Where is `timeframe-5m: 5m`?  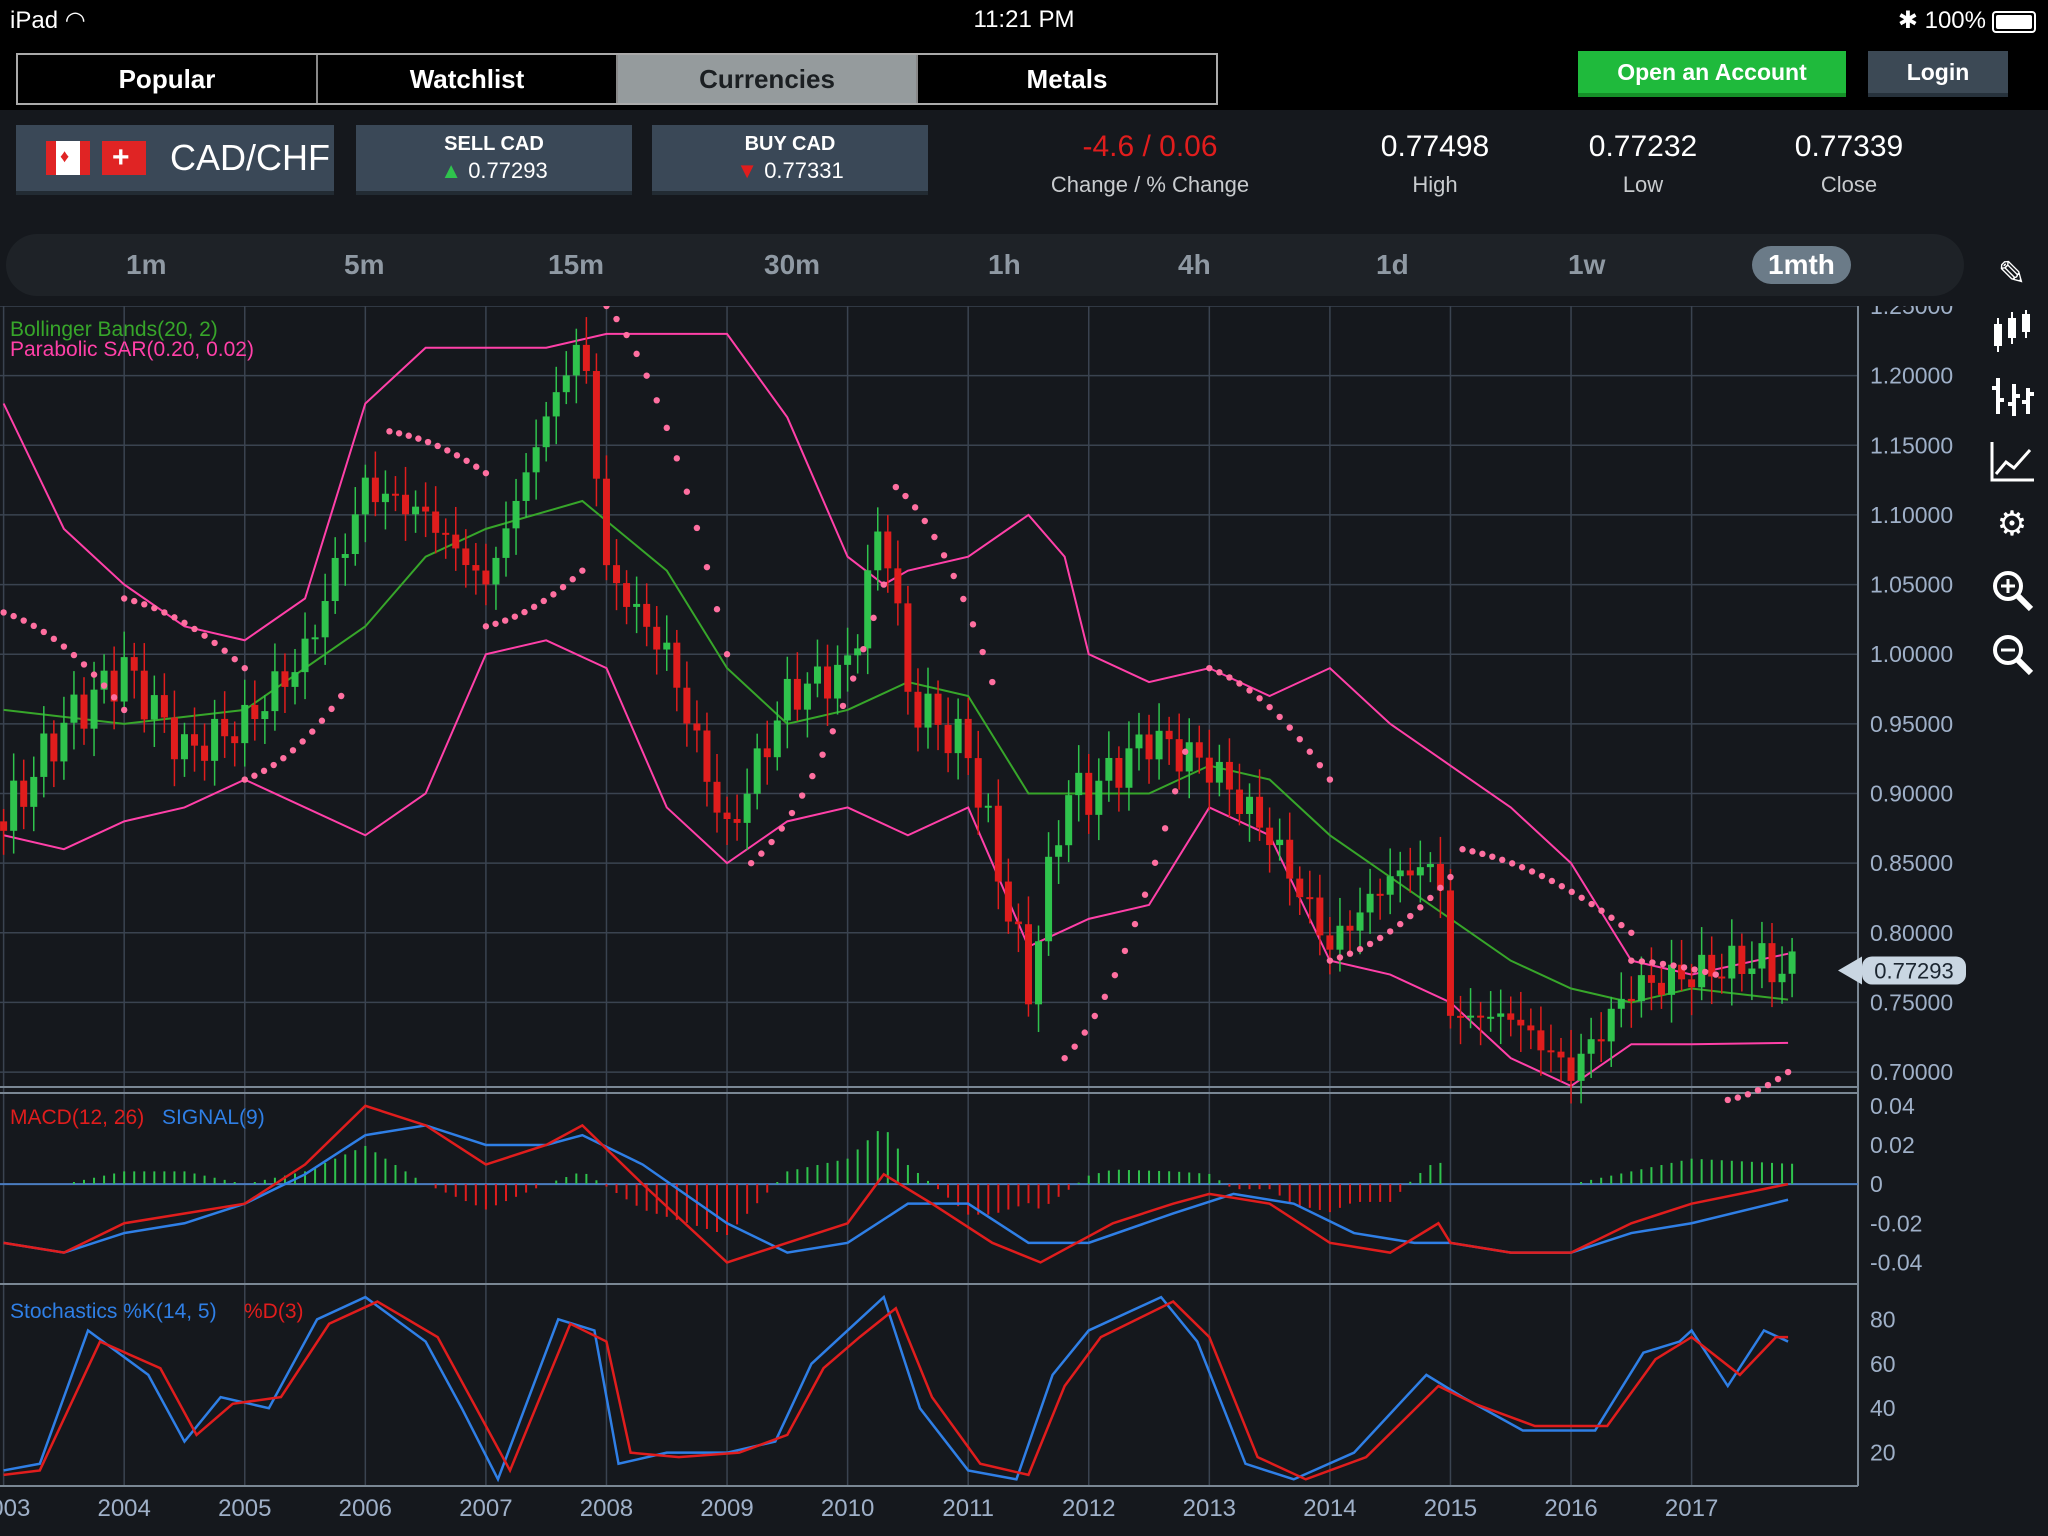 timeframe-5m: 5m is located at coordinates (364, 264).